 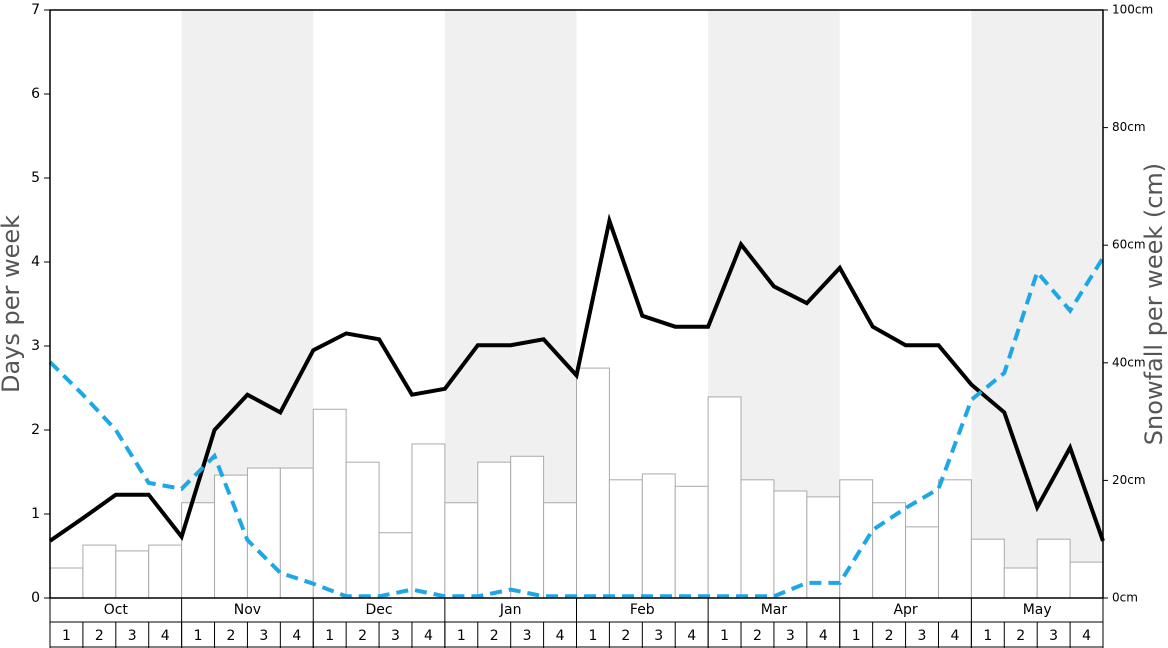 What do you see at coordinates (1129, 362) in the screenshot?
I see `y2-tick-label: 40cm` at bounding box center [1129, 362].